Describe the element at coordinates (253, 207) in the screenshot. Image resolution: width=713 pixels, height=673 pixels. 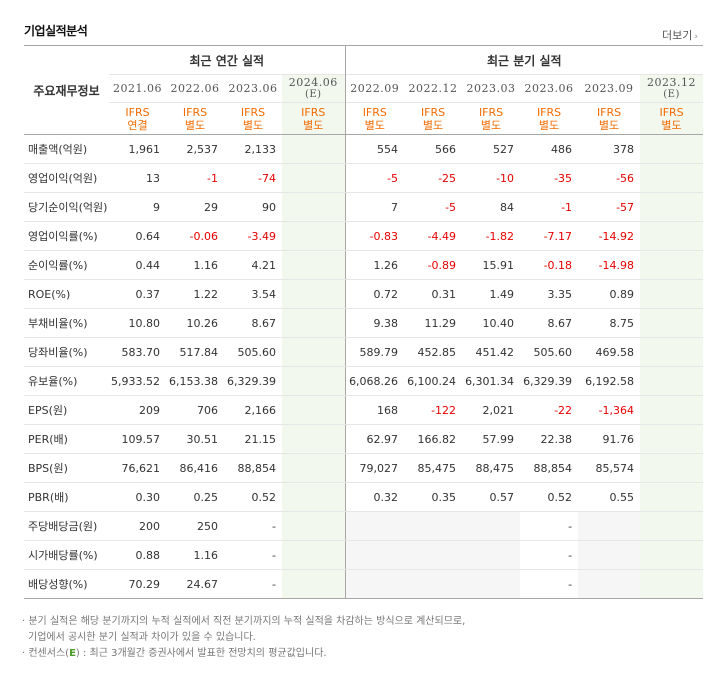
I see `data-cell: 90` at that location.